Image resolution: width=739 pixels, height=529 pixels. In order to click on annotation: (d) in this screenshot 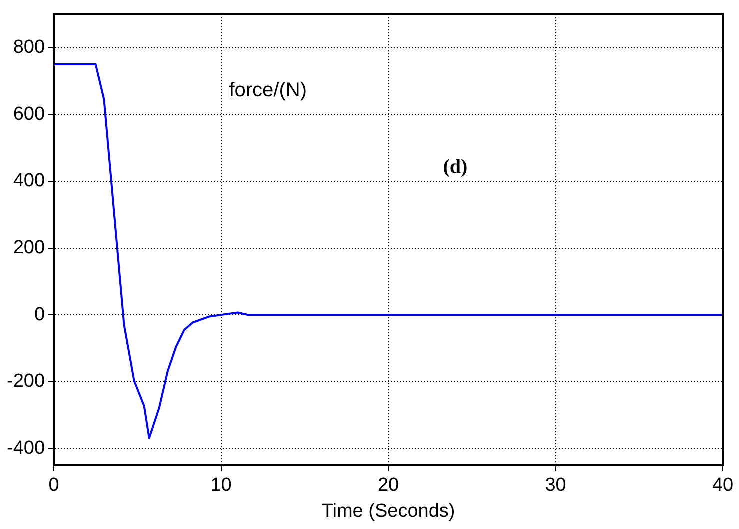, I will do `click(455, 167)`.